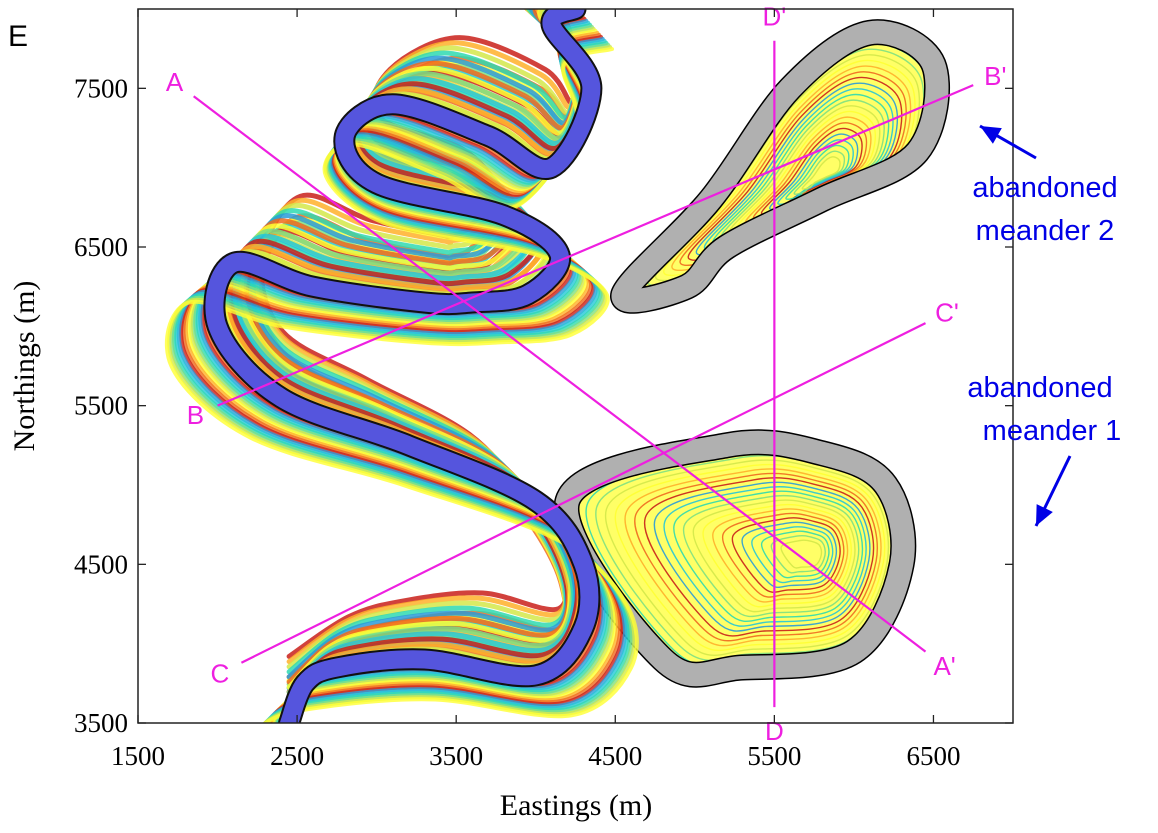 Image resolution: width=1158 pixels, height=833 pixels. I want to click on y-axis-label: Northings (m), so click(24, 366).